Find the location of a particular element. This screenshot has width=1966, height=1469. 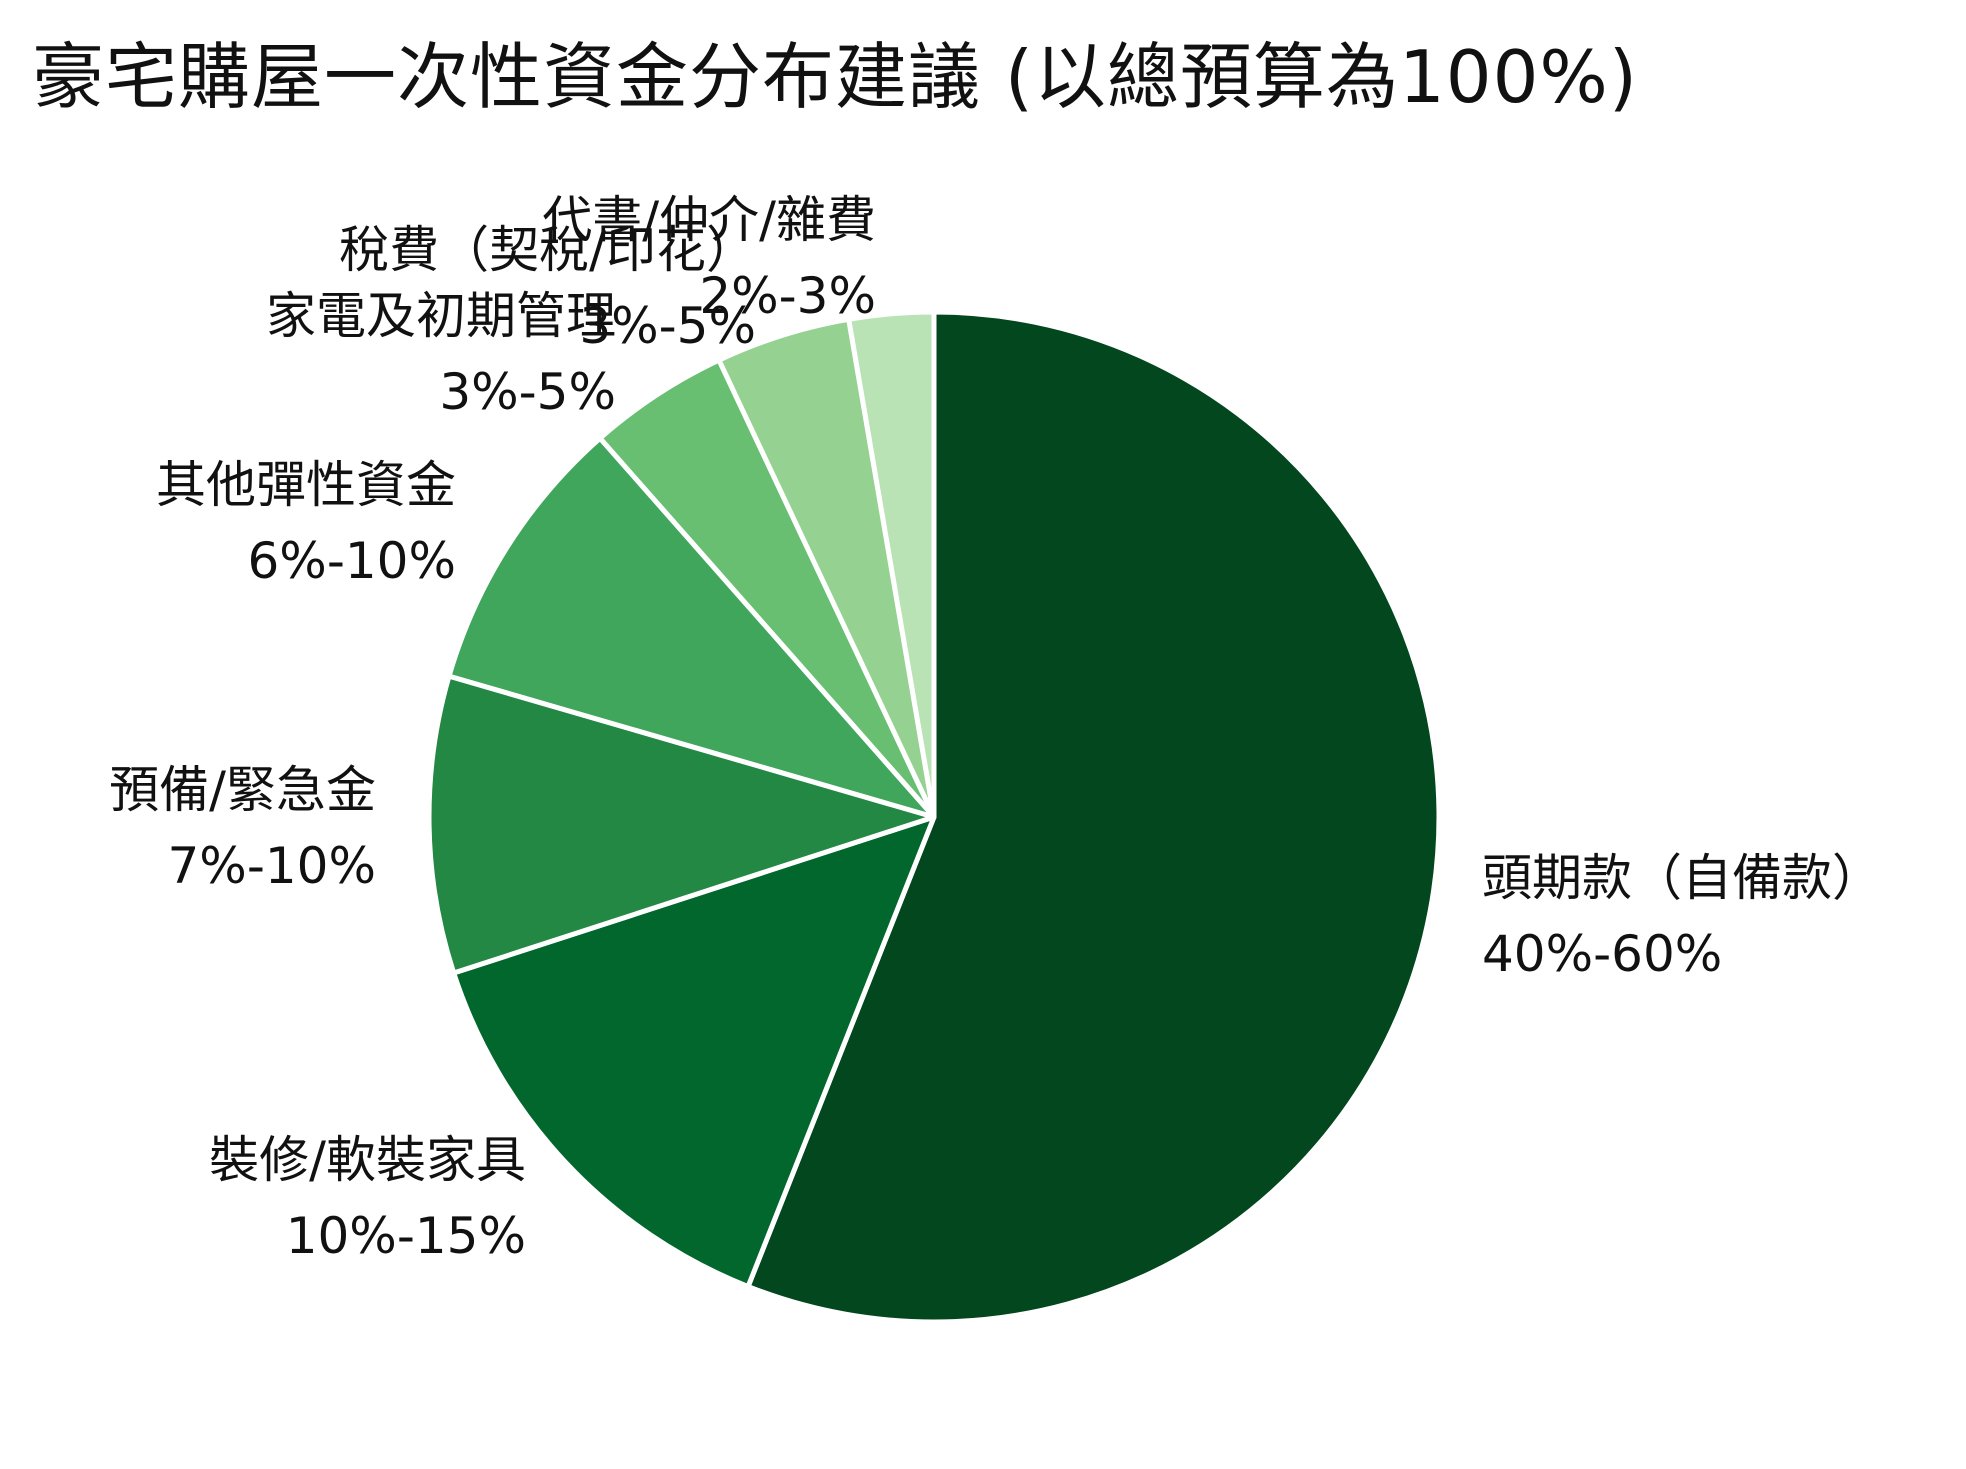

slice-range: 6%-10% is located at coordinates (352, 561).